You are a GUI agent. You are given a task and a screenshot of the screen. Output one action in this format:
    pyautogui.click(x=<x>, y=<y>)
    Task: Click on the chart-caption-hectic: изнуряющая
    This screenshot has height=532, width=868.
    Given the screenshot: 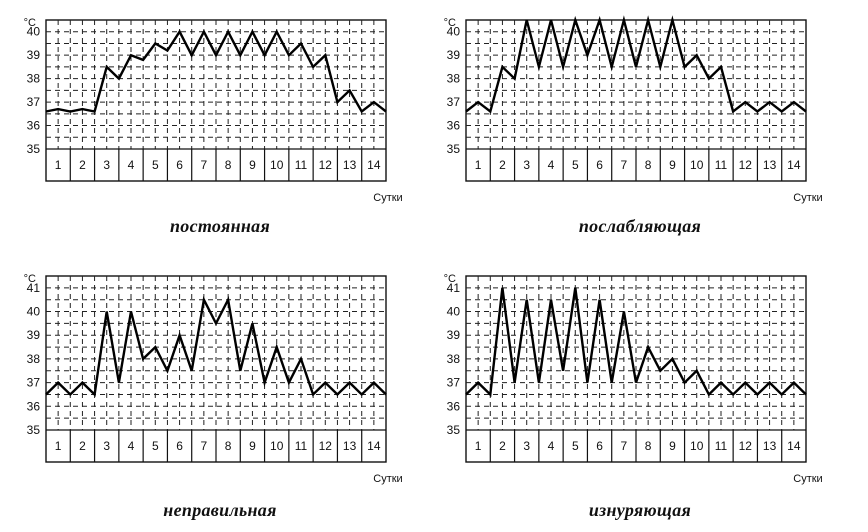 What is the action you would take?
    pyautogui.click(x=640, y=510)
    